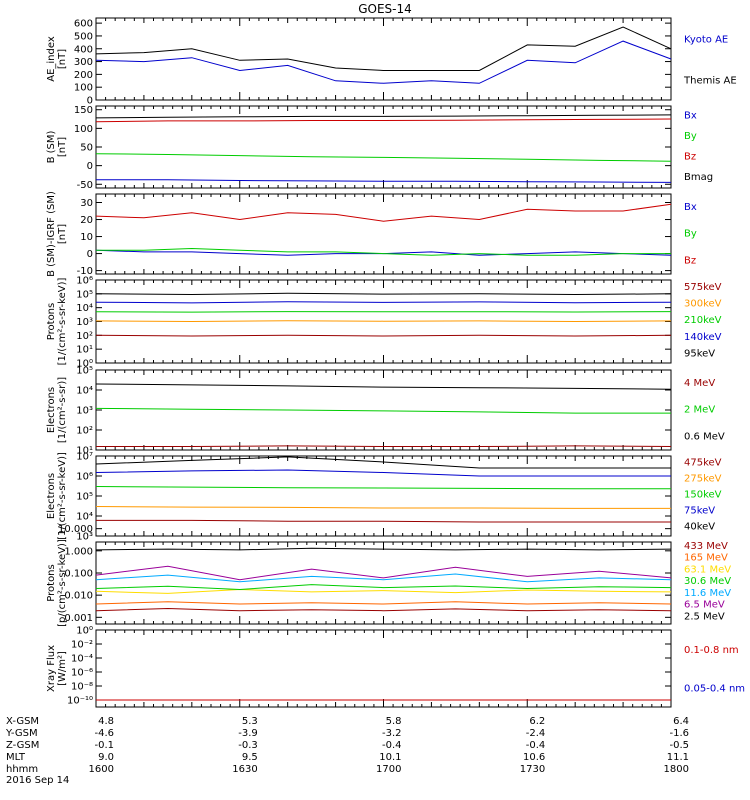 The image size is (750, 800). Describe the element at coordinates (51, 668) in the screenshot. I see `y-axis-label: Xray Flux` at that location.